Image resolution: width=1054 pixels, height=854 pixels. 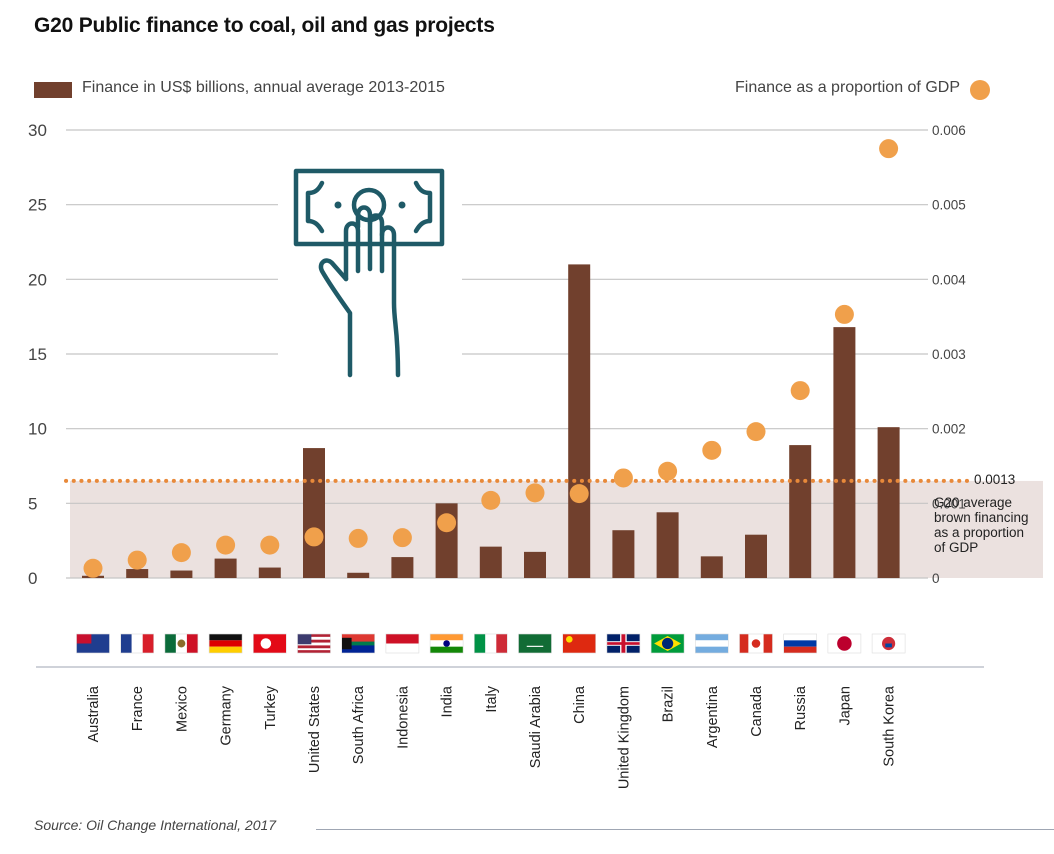 What do you see at coordinates (890, 726) in the screenshot?
I see `category-label: South Korea` at bounding box center [890, 726].